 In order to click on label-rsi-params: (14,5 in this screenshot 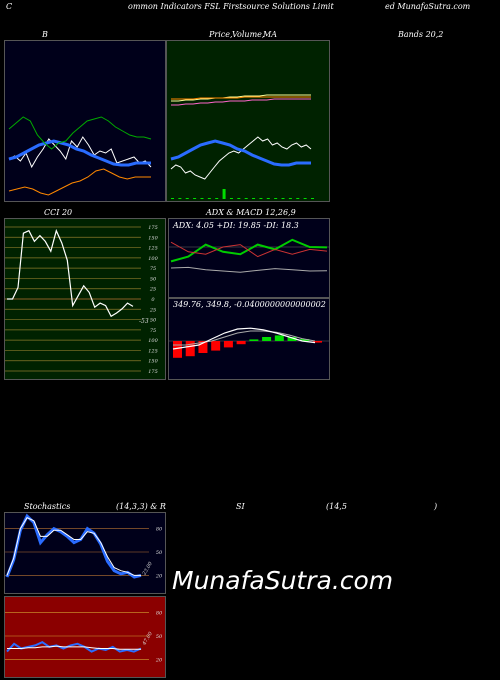, I will do `click(336, 506)`.